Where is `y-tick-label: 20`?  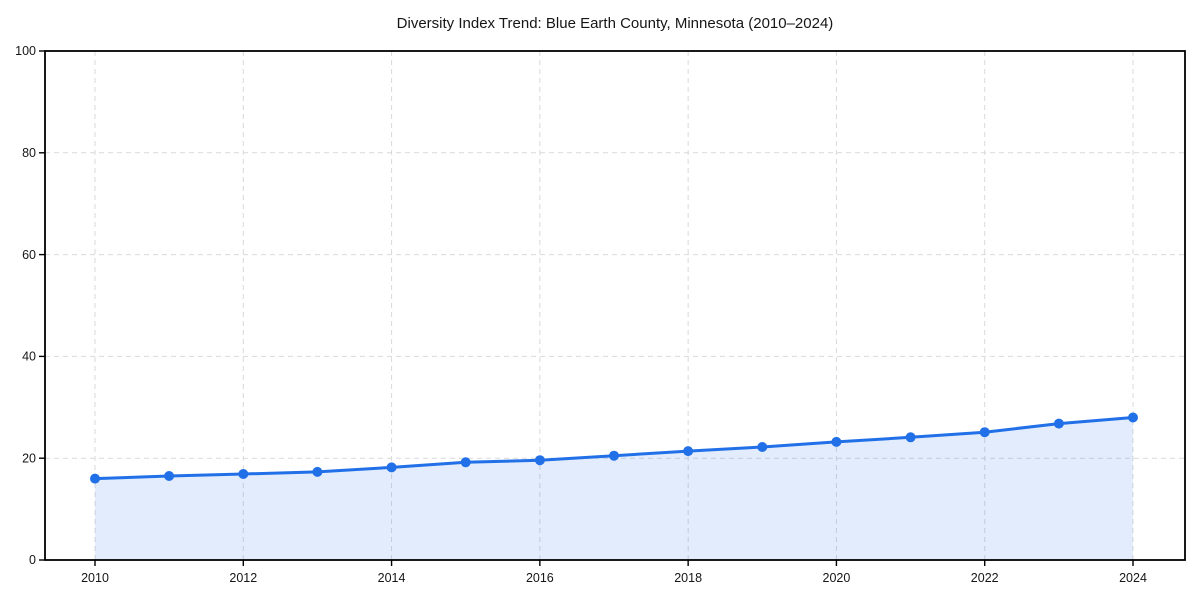
y-tick-label: 20 is located at coordinates (29, 458).